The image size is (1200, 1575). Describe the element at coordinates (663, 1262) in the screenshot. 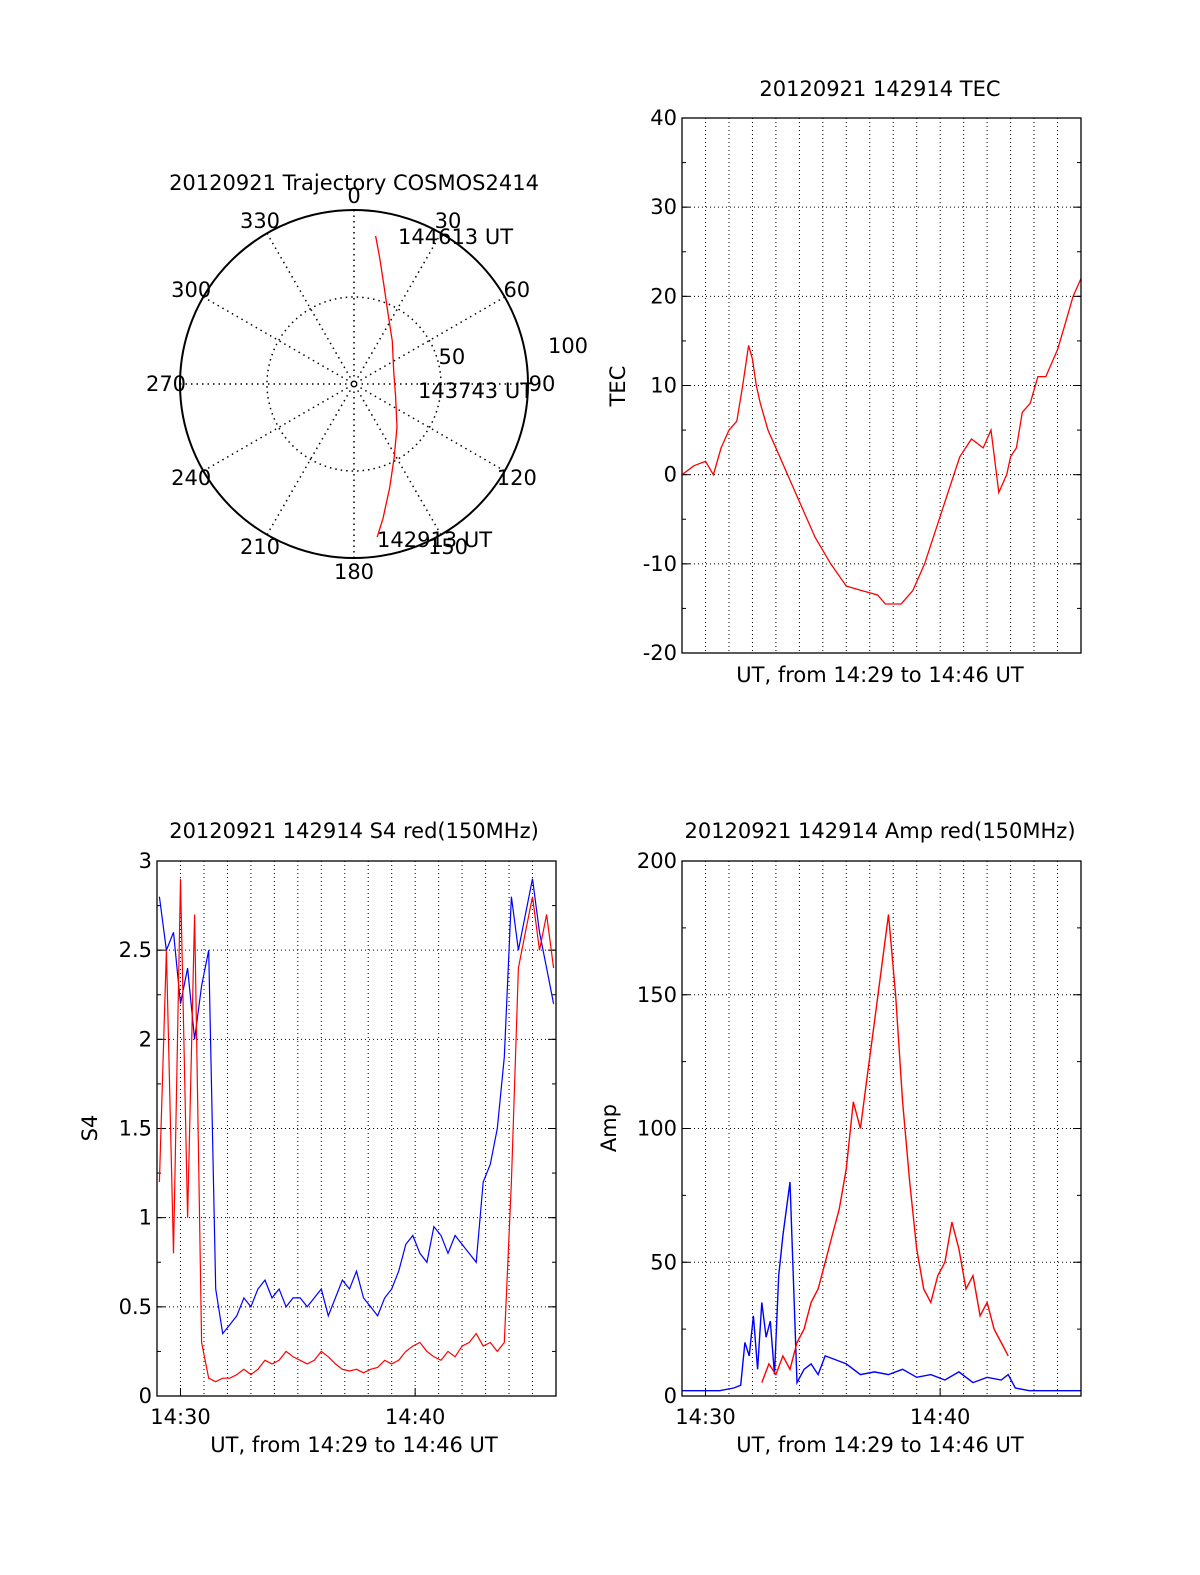

I see `ytick-label-50: 50` at that location.